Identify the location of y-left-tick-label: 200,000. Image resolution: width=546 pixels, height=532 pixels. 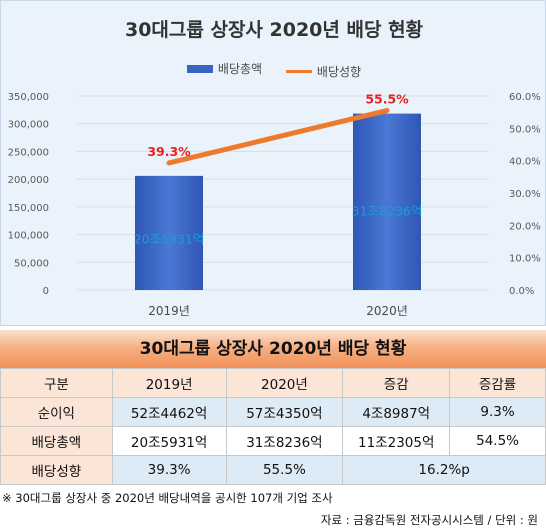
(28, 180).